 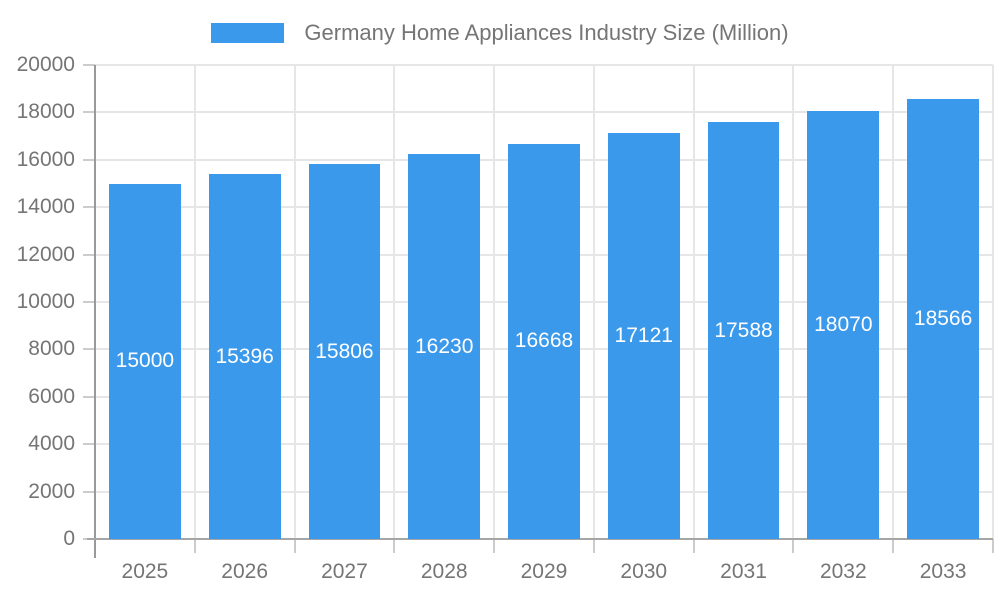 I want to click on y-axis-label: 8000, so click(x=51, y=349).